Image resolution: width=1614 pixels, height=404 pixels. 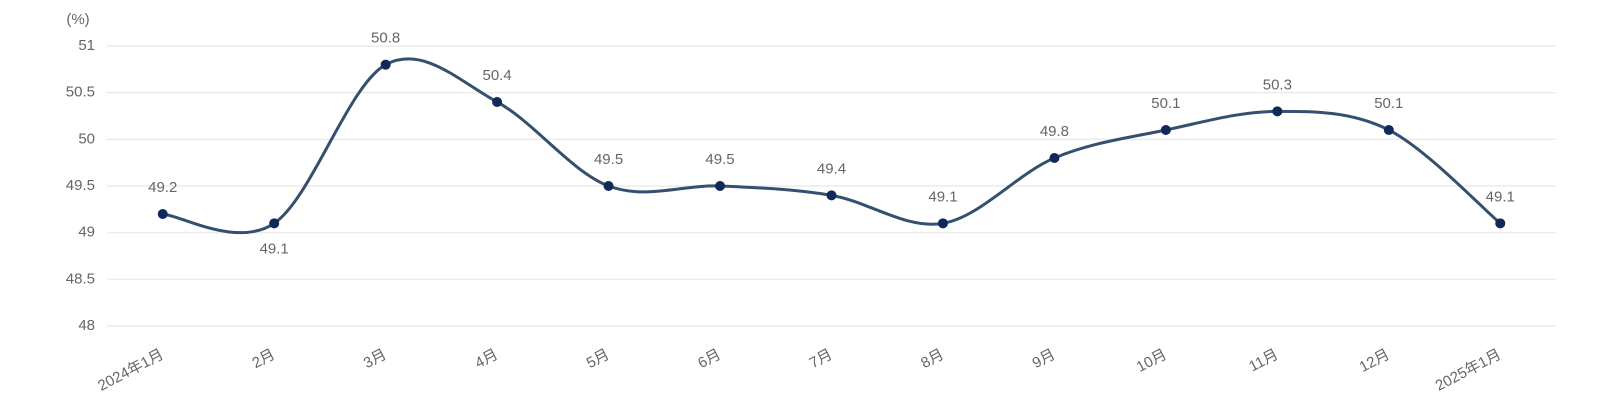 I want to click on y-axis-unit: (%), so click(x=77, y=19).